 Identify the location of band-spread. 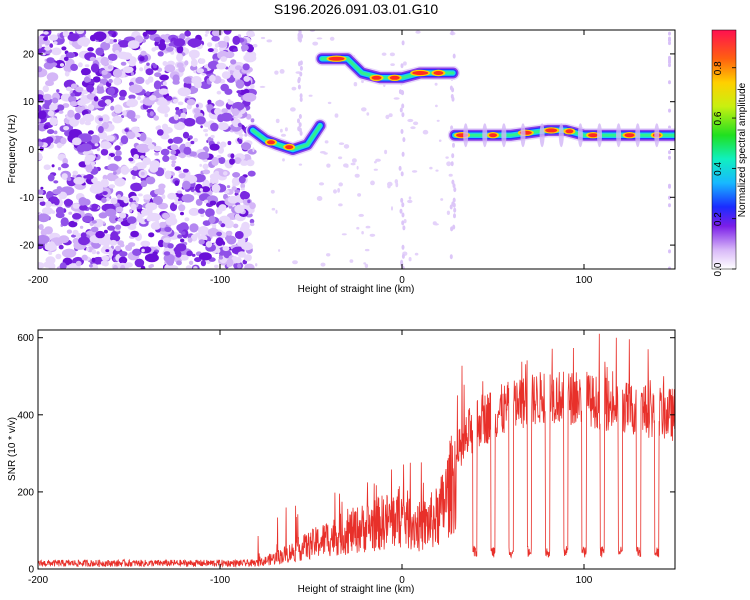
(485, 135).